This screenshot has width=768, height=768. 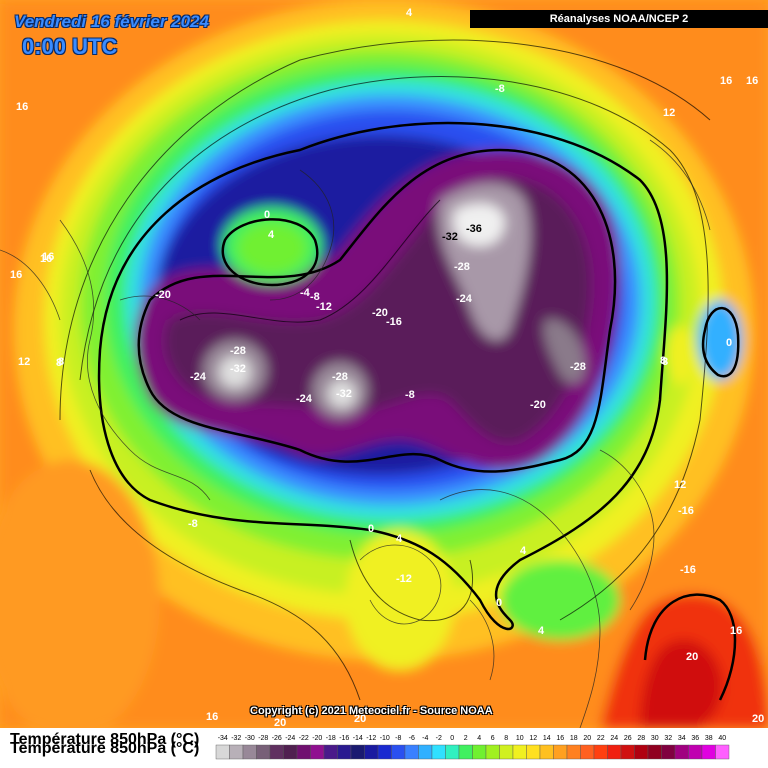 I want to click on legend-tick-label: 20, so click(x=587, y=738).